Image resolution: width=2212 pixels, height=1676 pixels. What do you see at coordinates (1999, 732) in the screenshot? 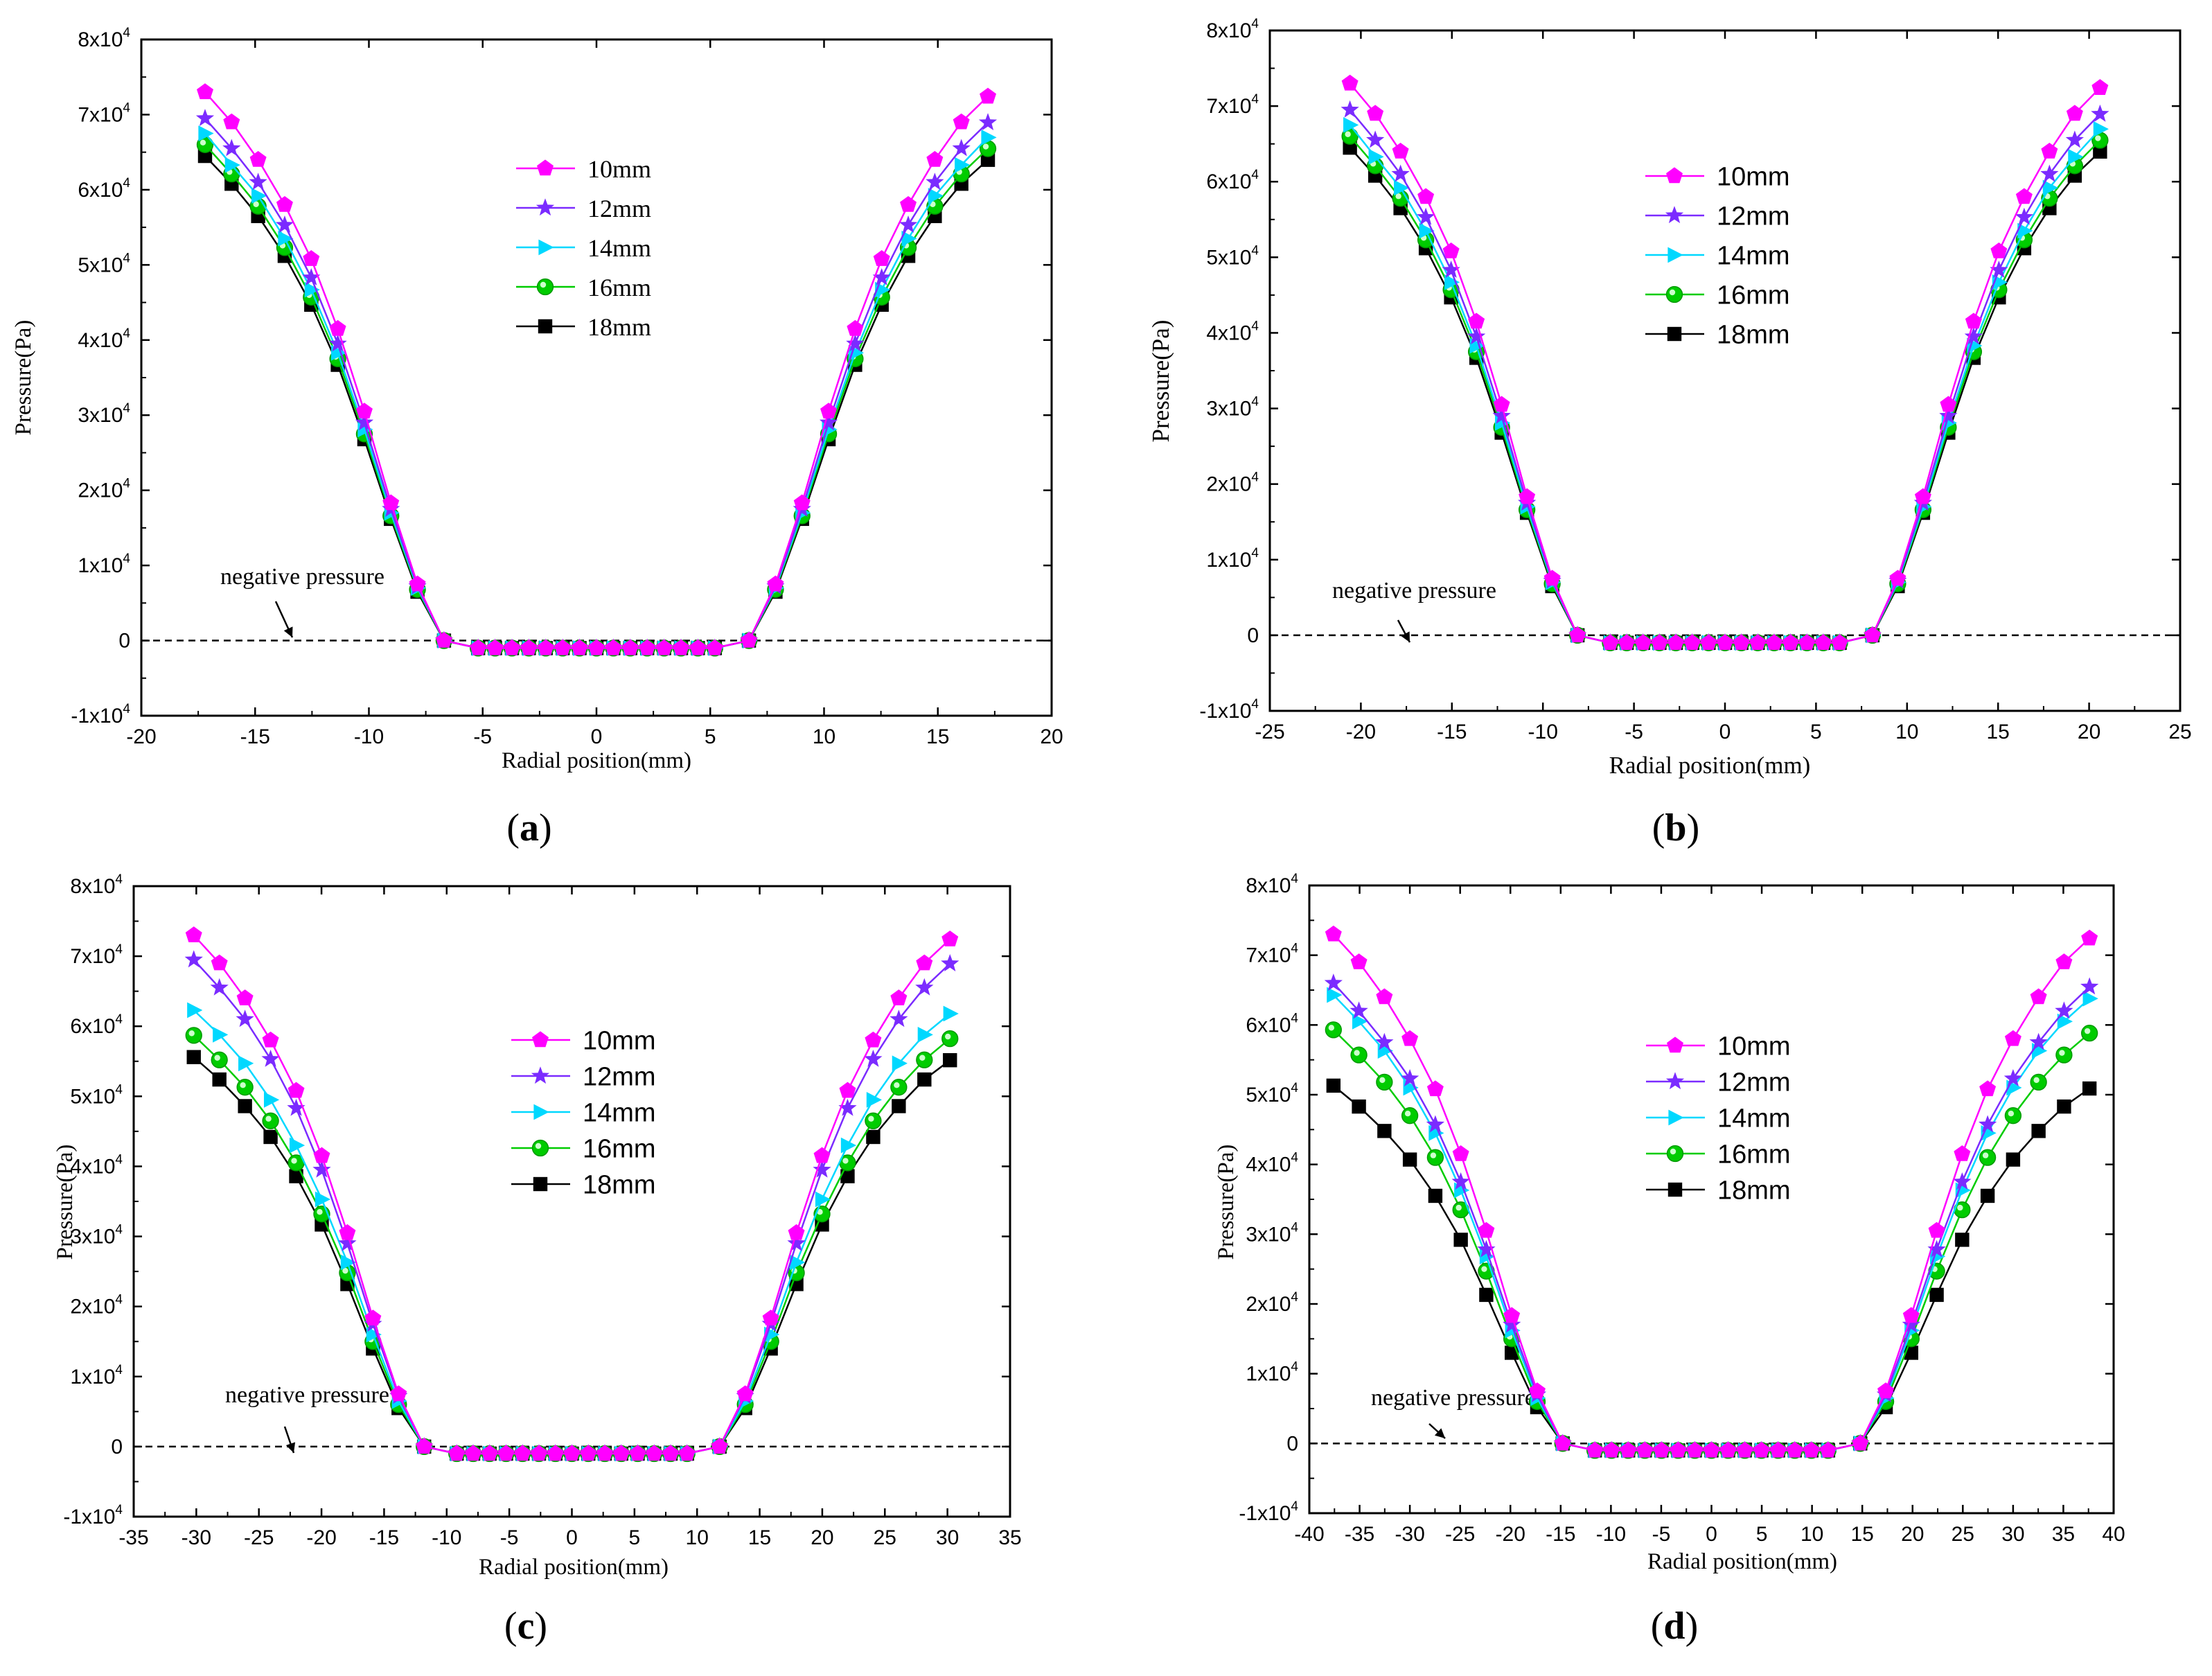
I see `x-tick-label: 15` at bounding box center [1999, 732].